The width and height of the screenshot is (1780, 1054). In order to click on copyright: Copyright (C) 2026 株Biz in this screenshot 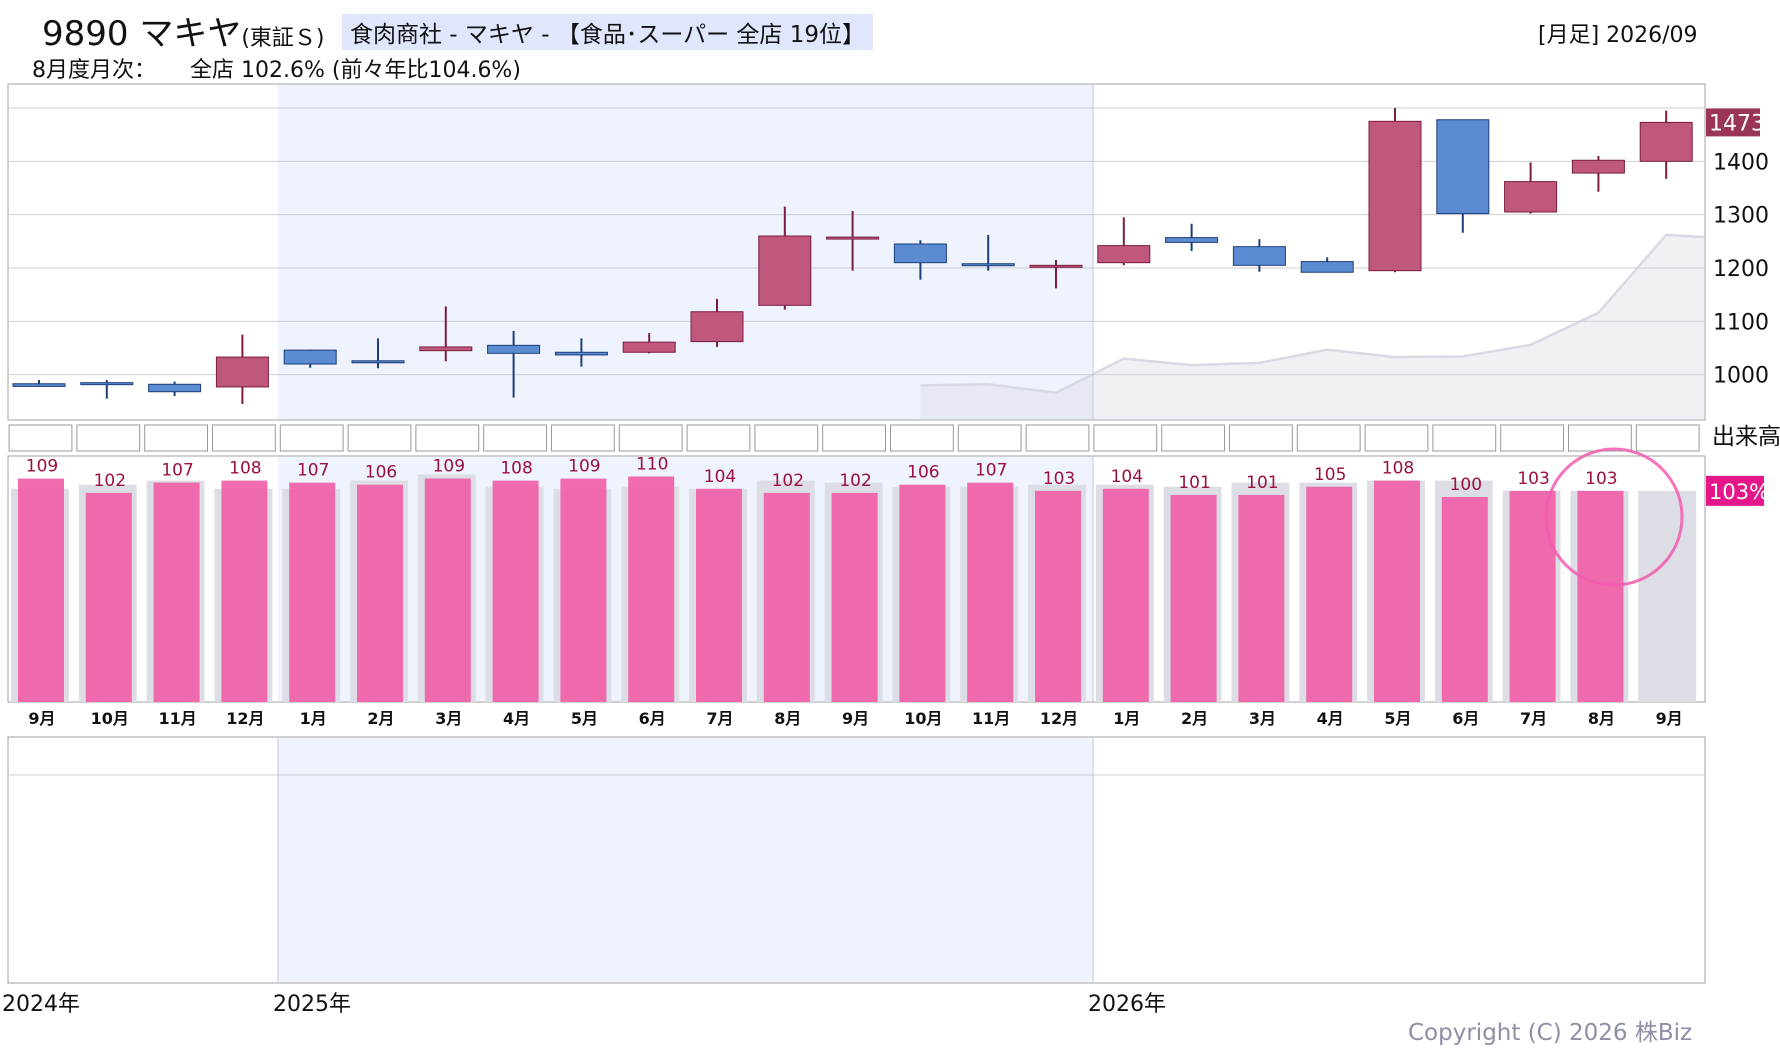, I will do `click(1550, 1033)`.